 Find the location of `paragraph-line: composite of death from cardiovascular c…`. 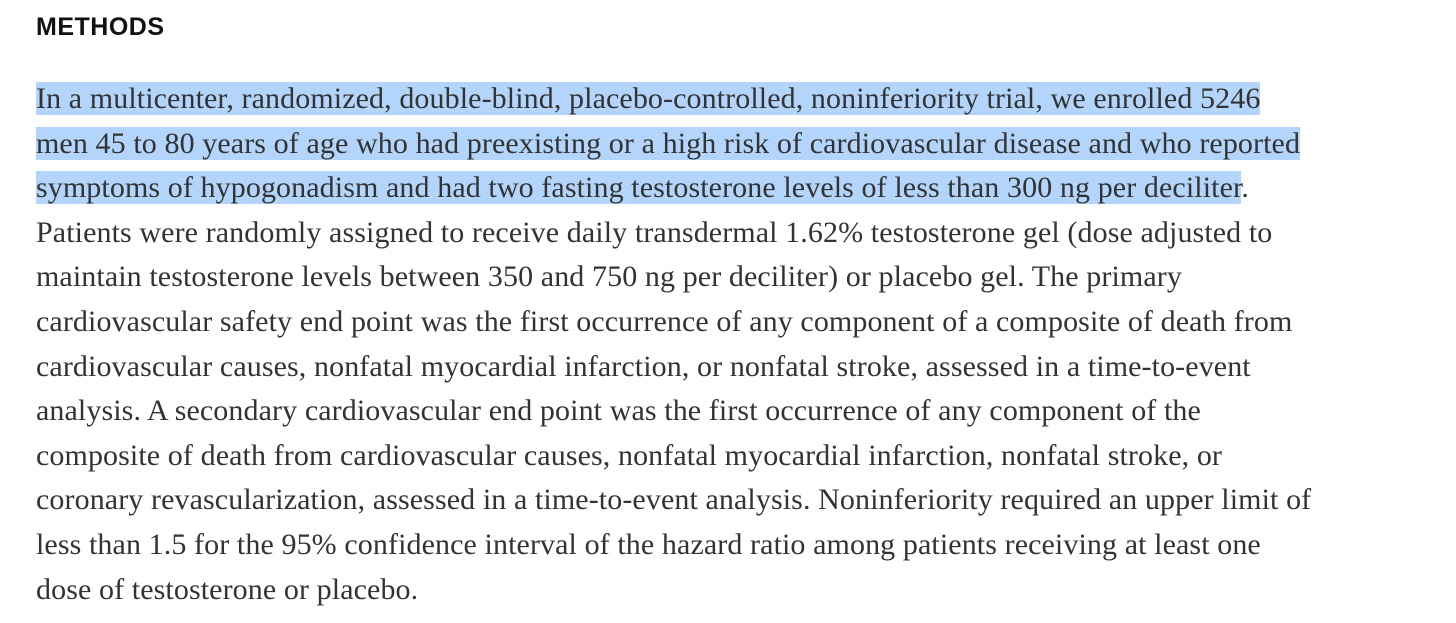

paragraph-line: composite of death from cardiovascular c… is located at coordinates (736, 456).